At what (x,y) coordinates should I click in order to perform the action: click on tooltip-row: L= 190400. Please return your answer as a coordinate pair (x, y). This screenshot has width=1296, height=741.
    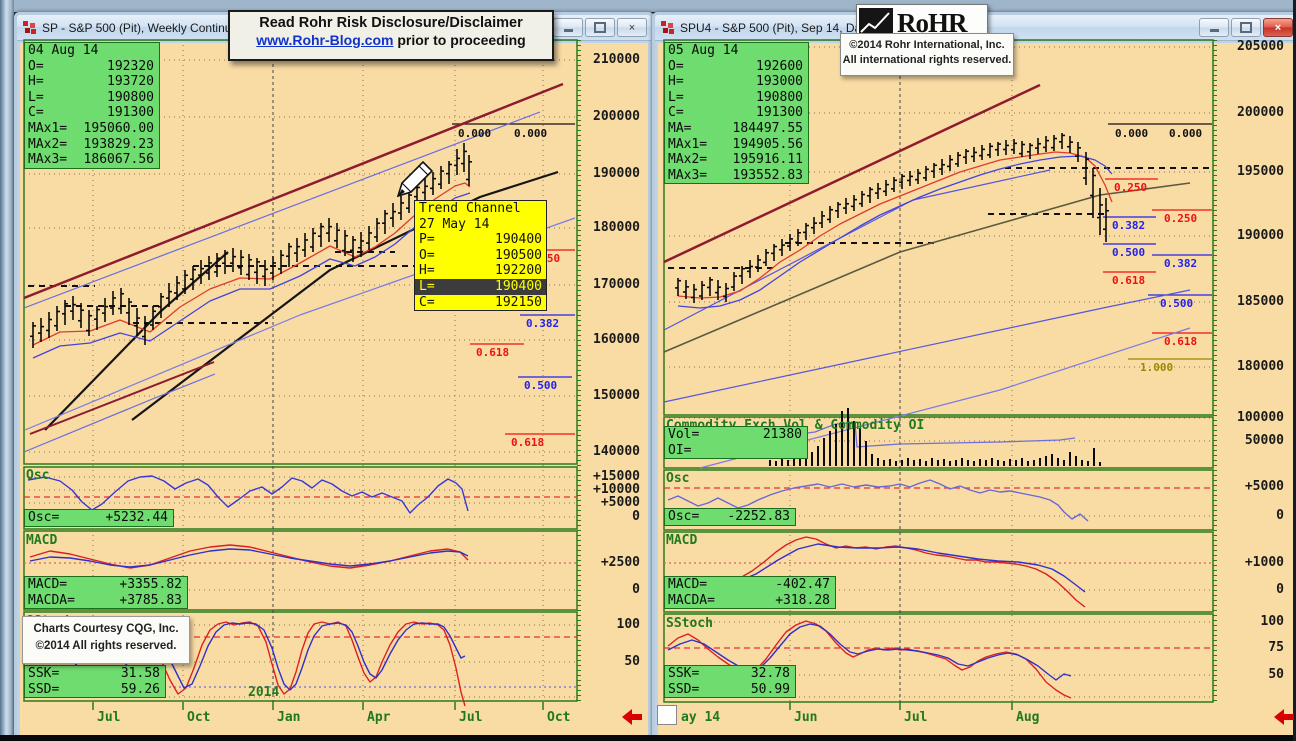
    Looking at the image, I should click on (480, 286).